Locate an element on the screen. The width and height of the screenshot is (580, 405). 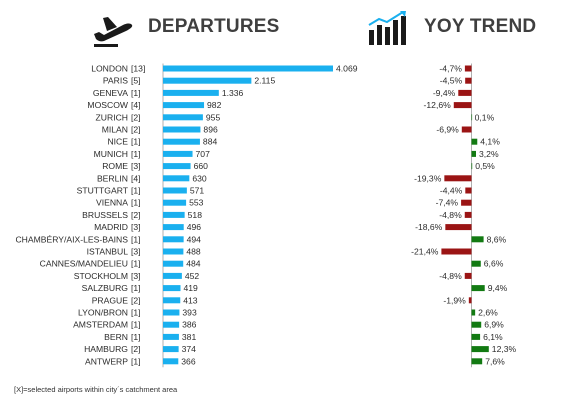
departures-value-label: 366 is located at coordinates (188, 361).